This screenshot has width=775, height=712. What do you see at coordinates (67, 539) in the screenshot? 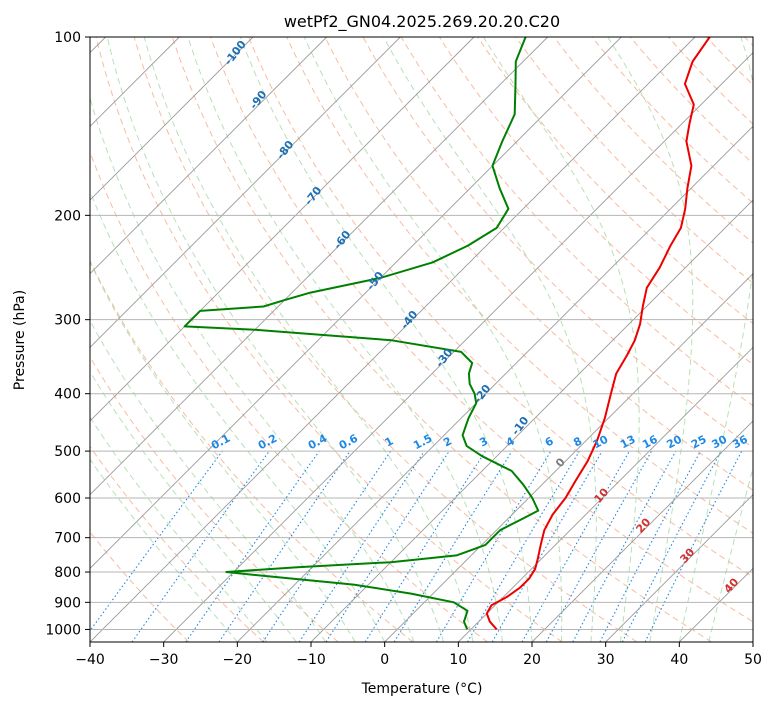
I see `y-tick-label: 700` at bounding box center [67, 539].